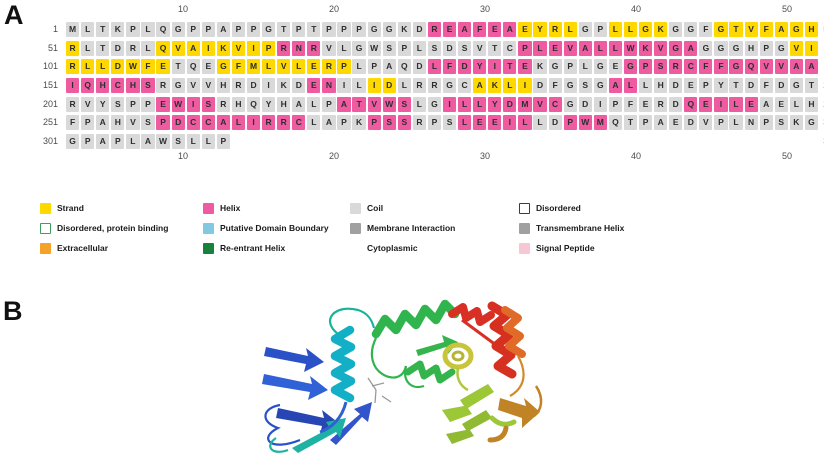 This screenshot has width=824, height=456. Describe the element at coordinates (412, 142) in the screenshot. I see `sequence-row: 301GPAPLAWSLLP311` at that location.